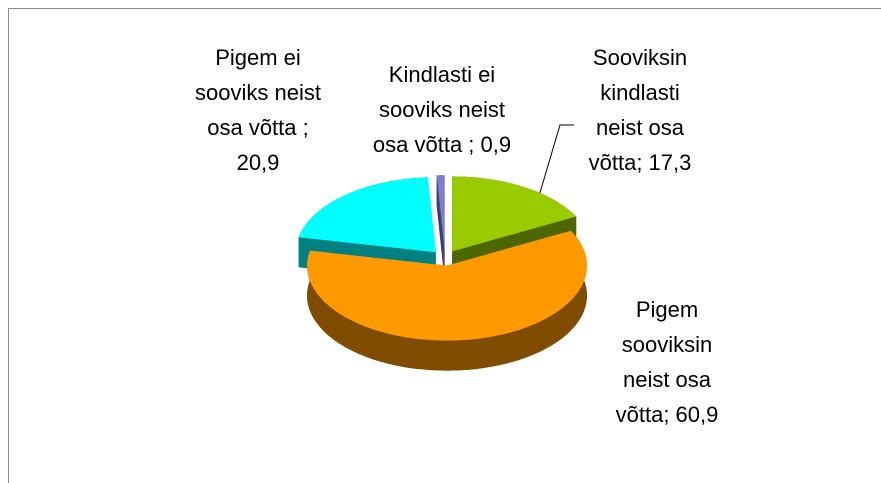 The width and height of the screenshot is (881, 483). What do you see at coordinates (258, 110) in the screenshot?
I see `data-label: Pigem ei sooviks neist osa võtta ; 20,9` at bounding box center [258, 110].